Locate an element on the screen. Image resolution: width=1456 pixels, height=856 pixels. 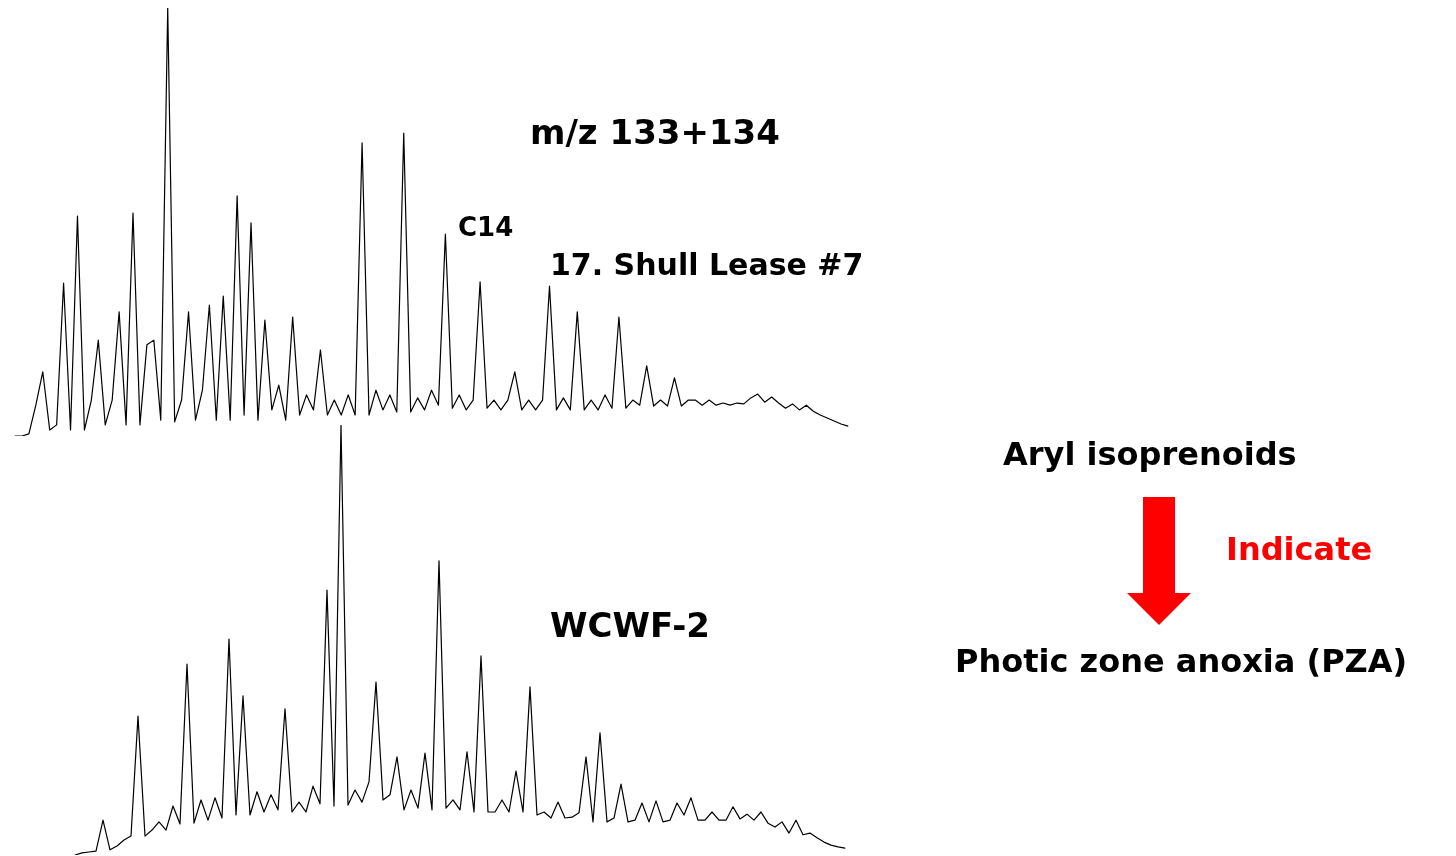
text: Indicate is located at coordinates (1299, 549).